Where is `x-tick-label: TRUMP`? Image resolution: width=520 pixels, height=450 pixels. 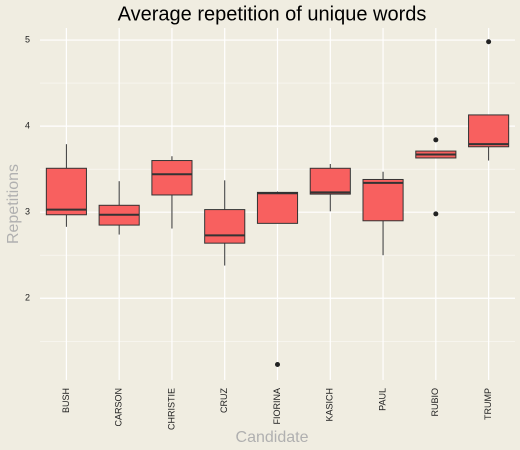 x-tick-label: TRUMP is located at coordinates (488, 404).